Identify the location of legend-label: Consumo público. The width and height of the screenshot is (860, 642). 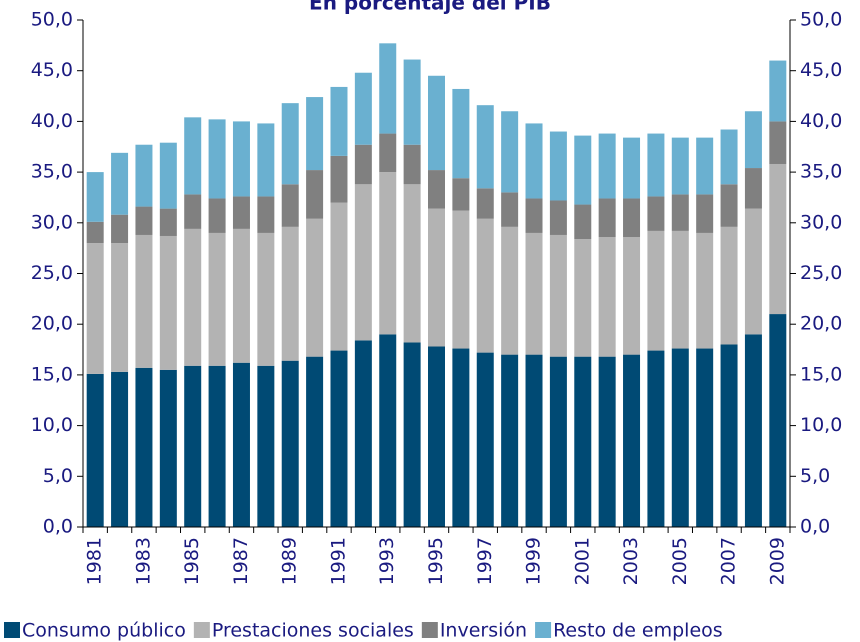
(104, 631).